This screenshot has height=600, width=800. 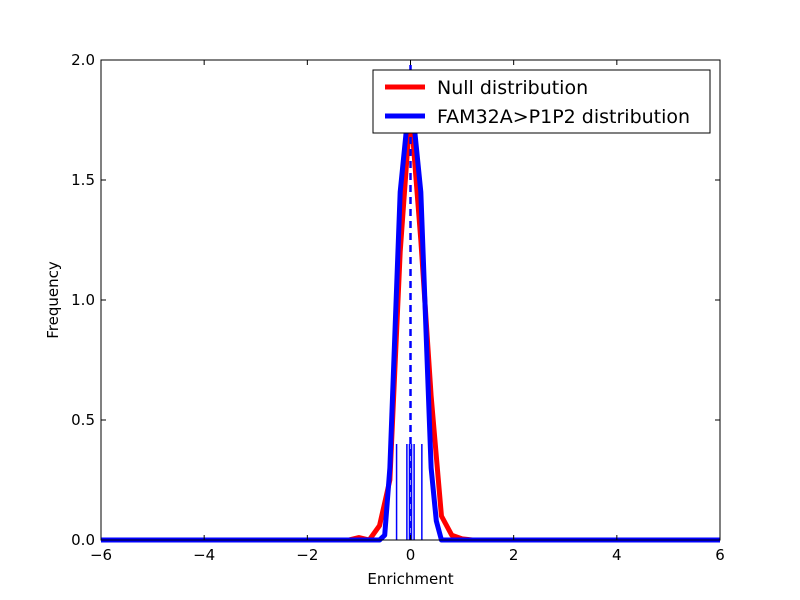 I want to click on legend-label: Null distribution, so click(x=512, y=88).